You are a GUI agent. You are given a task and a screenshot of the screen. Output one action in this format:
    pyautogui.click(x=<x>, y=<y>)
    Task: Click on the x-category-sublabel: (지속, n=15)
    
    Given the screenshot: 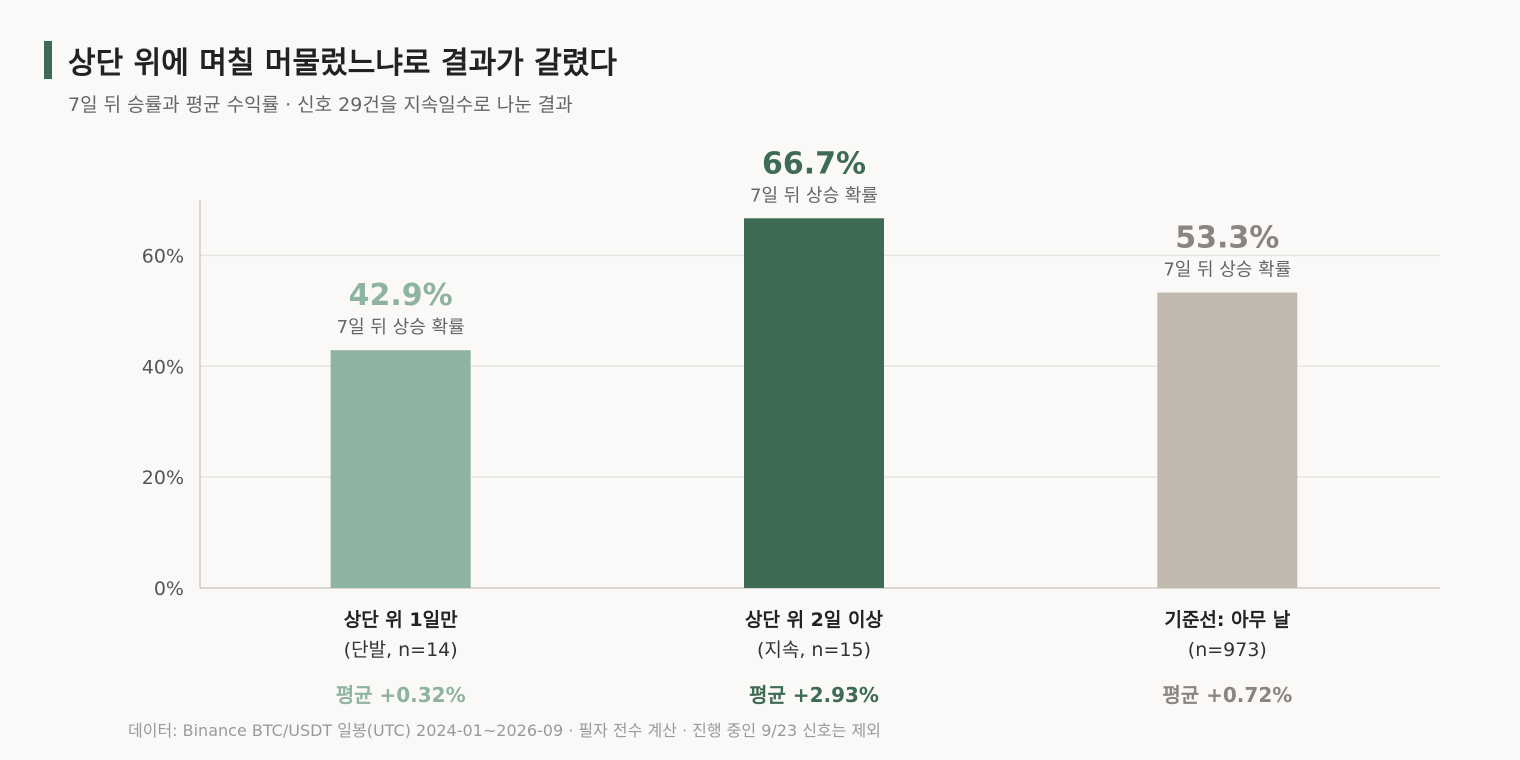 What is the action you would take?
    pyautogui.click(x=814, y=650)
    